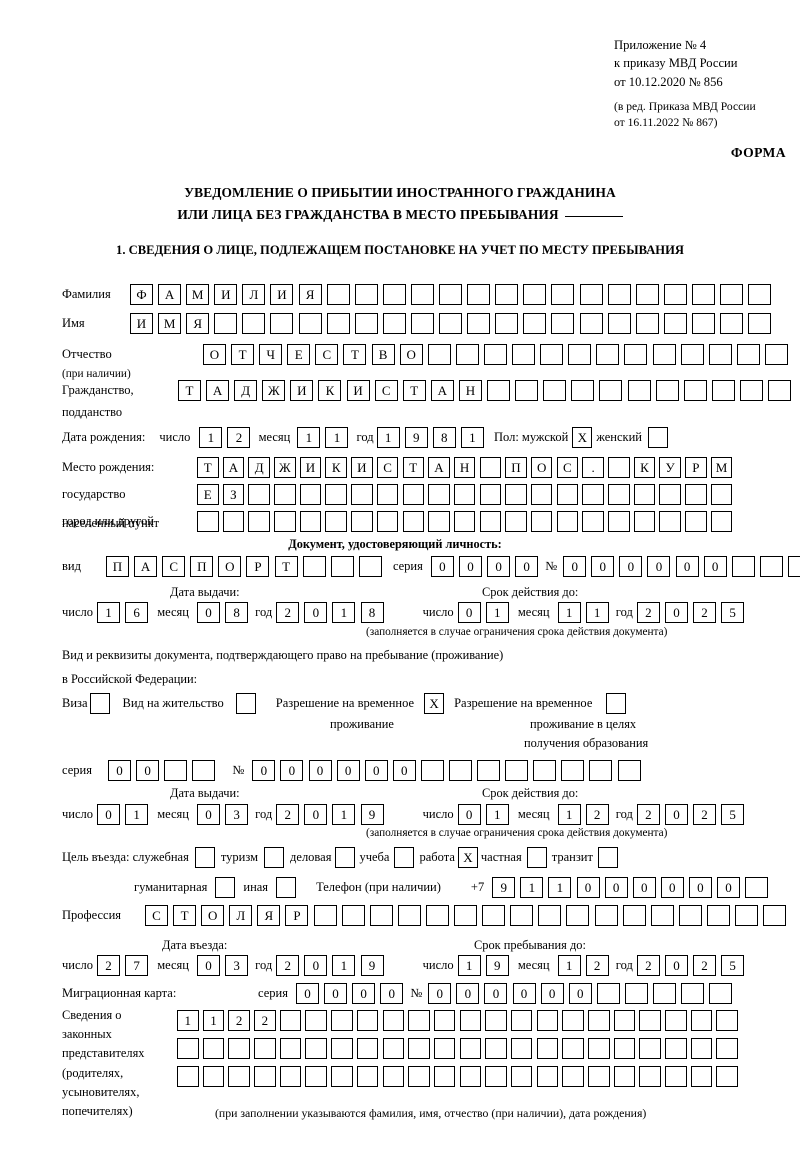  I want to click on digit-cell: 8, so click(444, 437).